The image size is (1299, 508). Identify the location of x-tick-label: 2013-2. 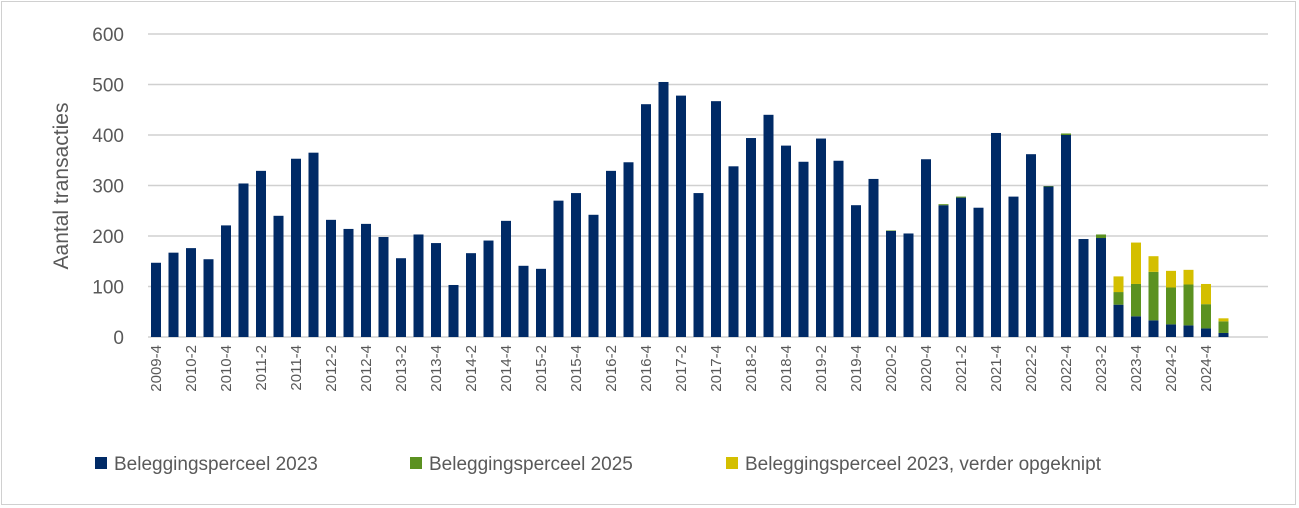
(401, 368).